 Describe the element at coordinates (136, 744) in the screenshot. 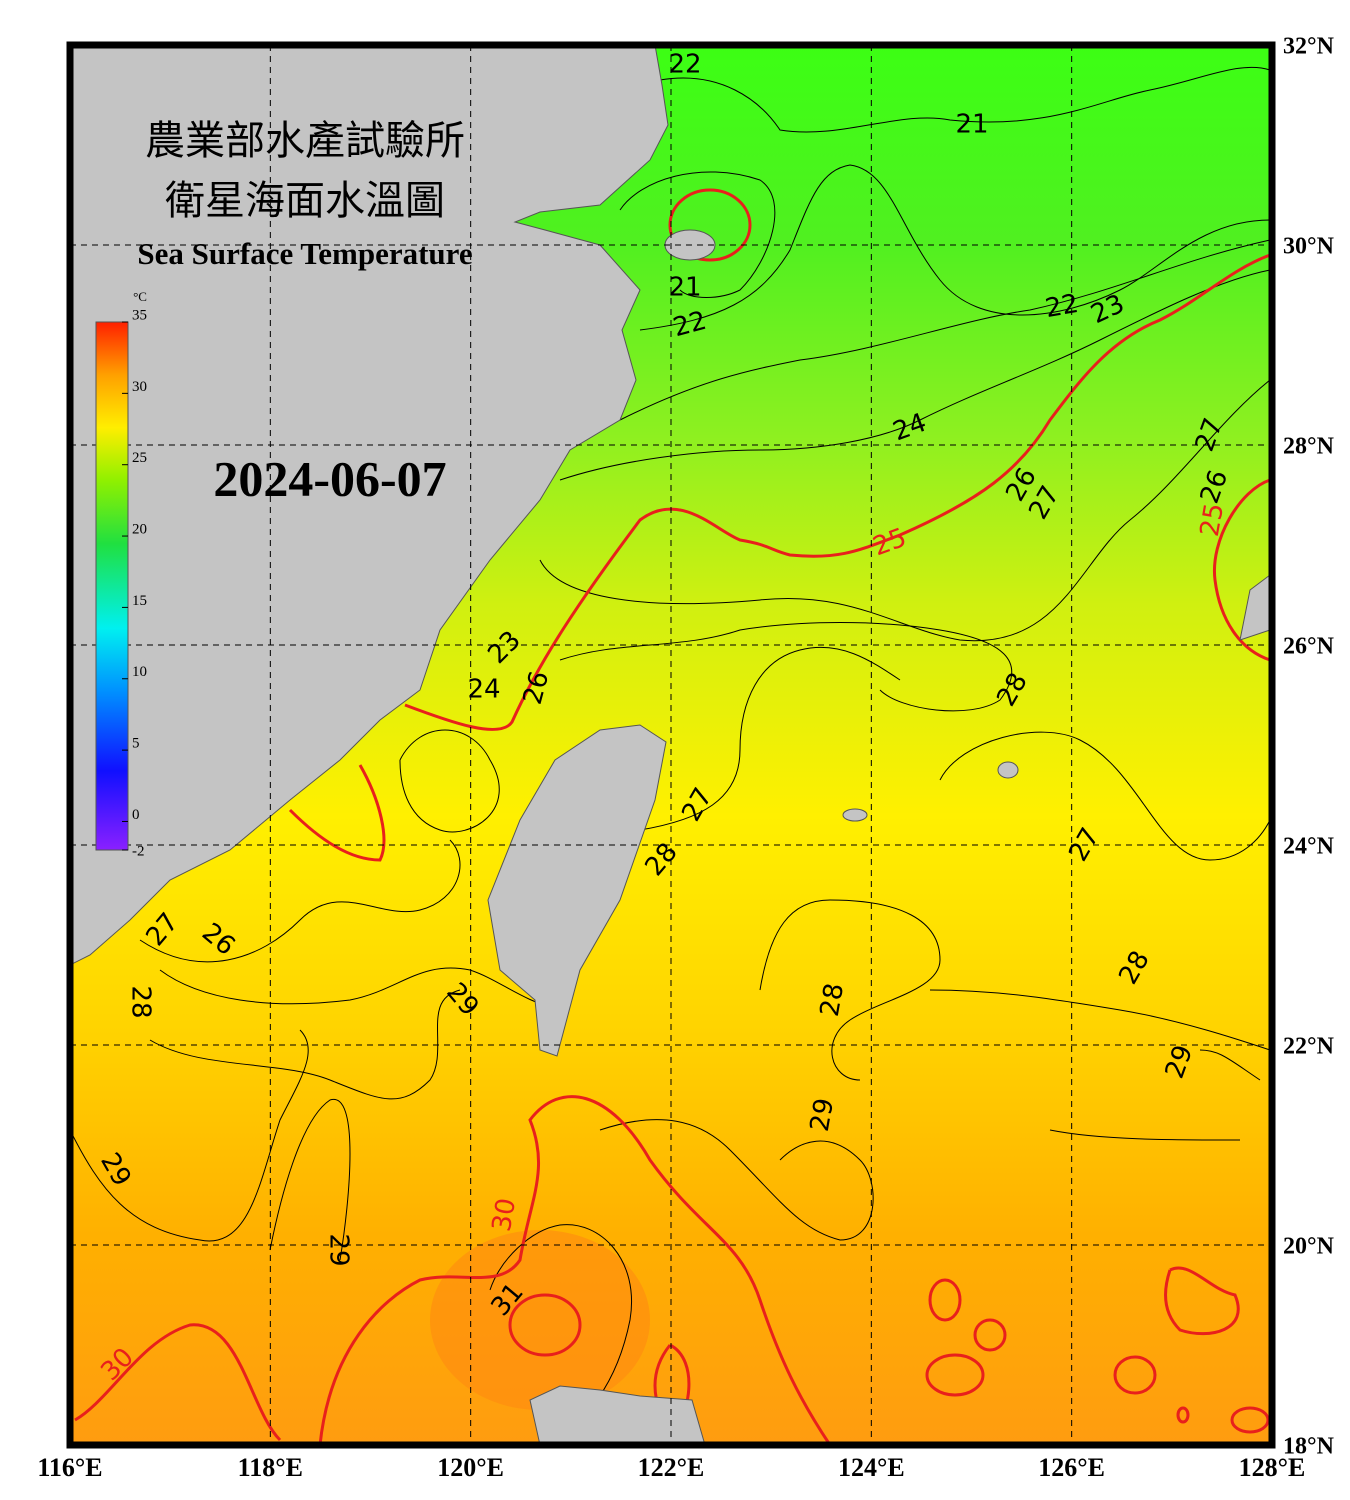

I see `colorbar-tick-label: 5` at that location.